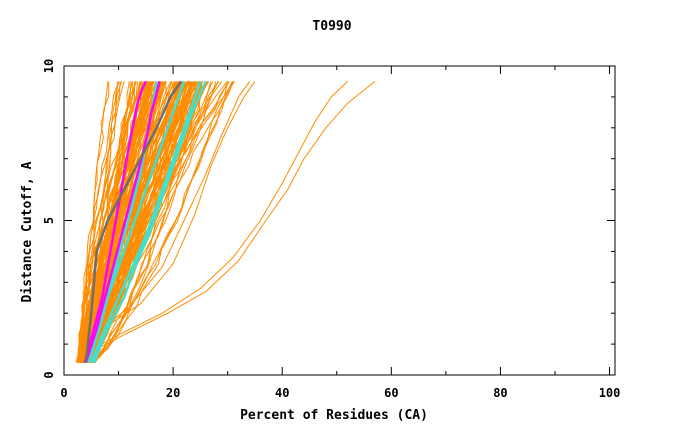 The height and width of the screenshot is (440, 680). I want to click on y-tick-label: 10, so click(49, 66).